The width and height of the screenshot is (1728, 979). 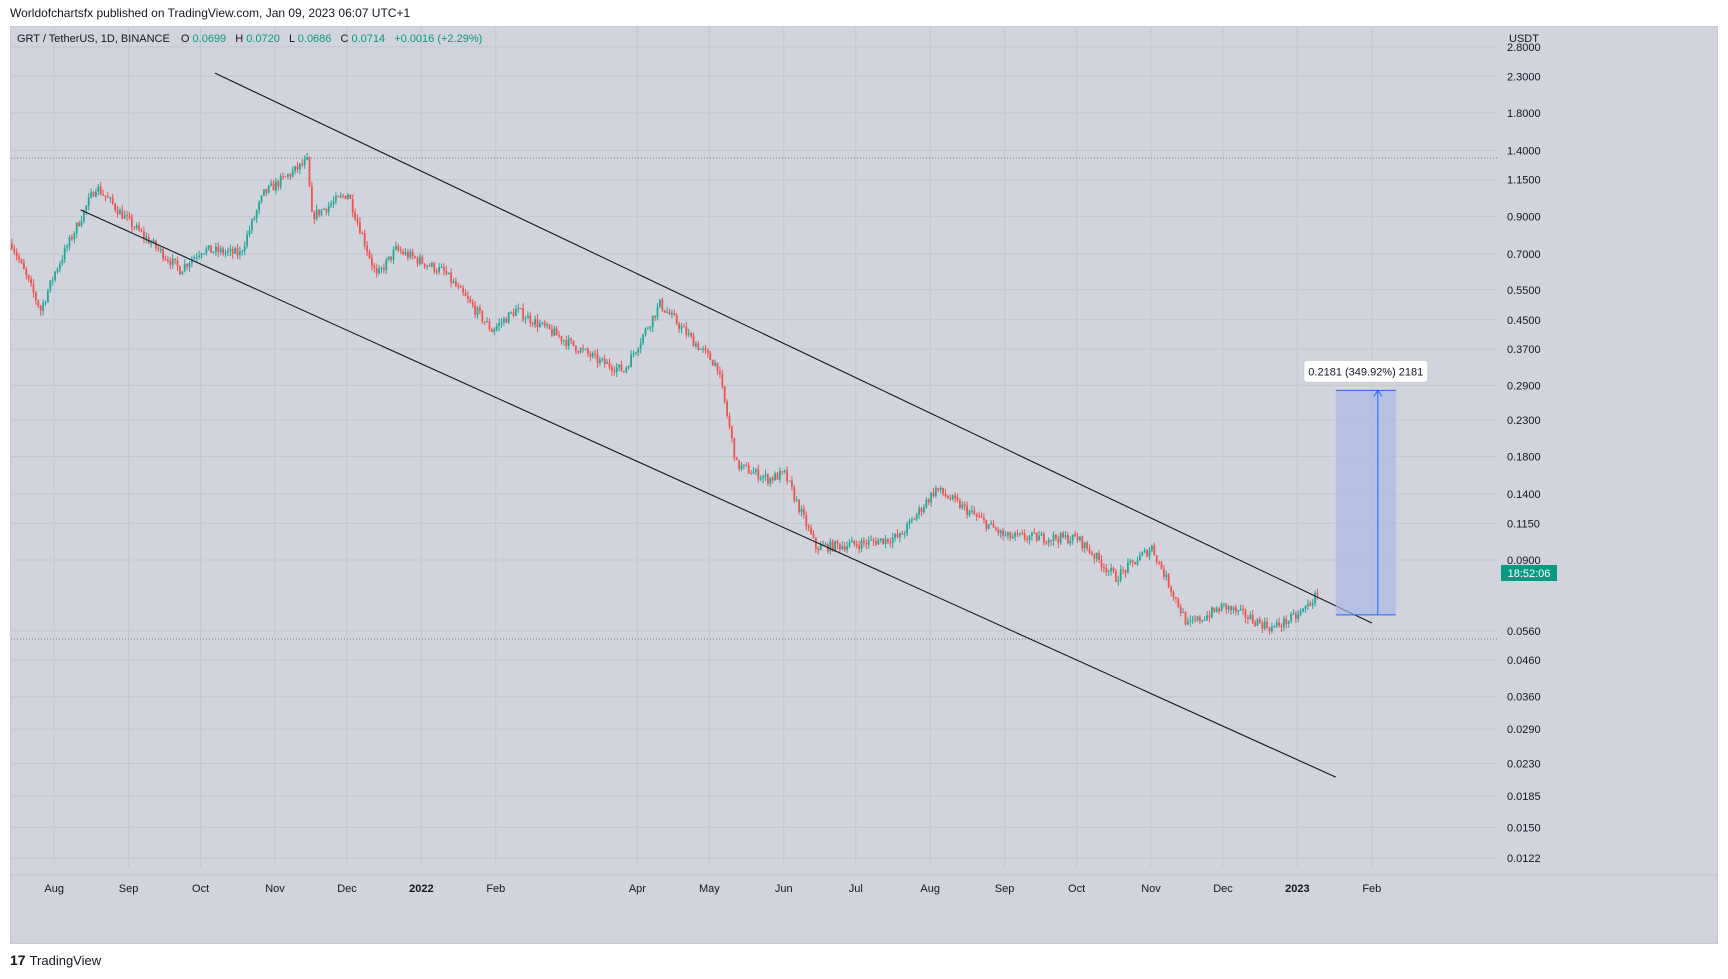 What do you see at coordinates (1524, 730) in the screenshot?
I see `price-tick-label: 0.0290` at bounding box center [1524, 730].